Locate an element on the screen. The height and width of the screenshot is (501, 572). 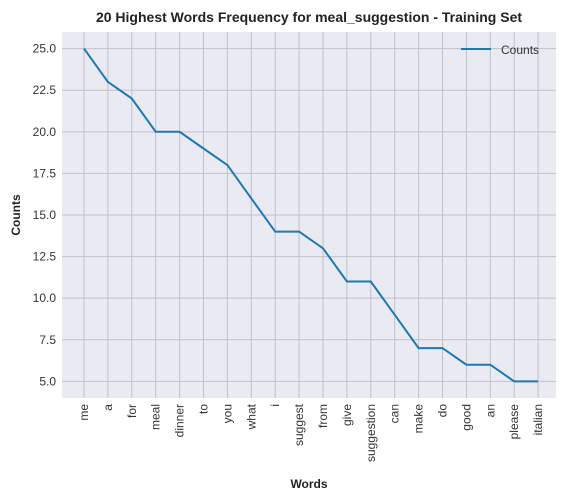
x-tick-label: dinner is located at coordinates (180, 420).